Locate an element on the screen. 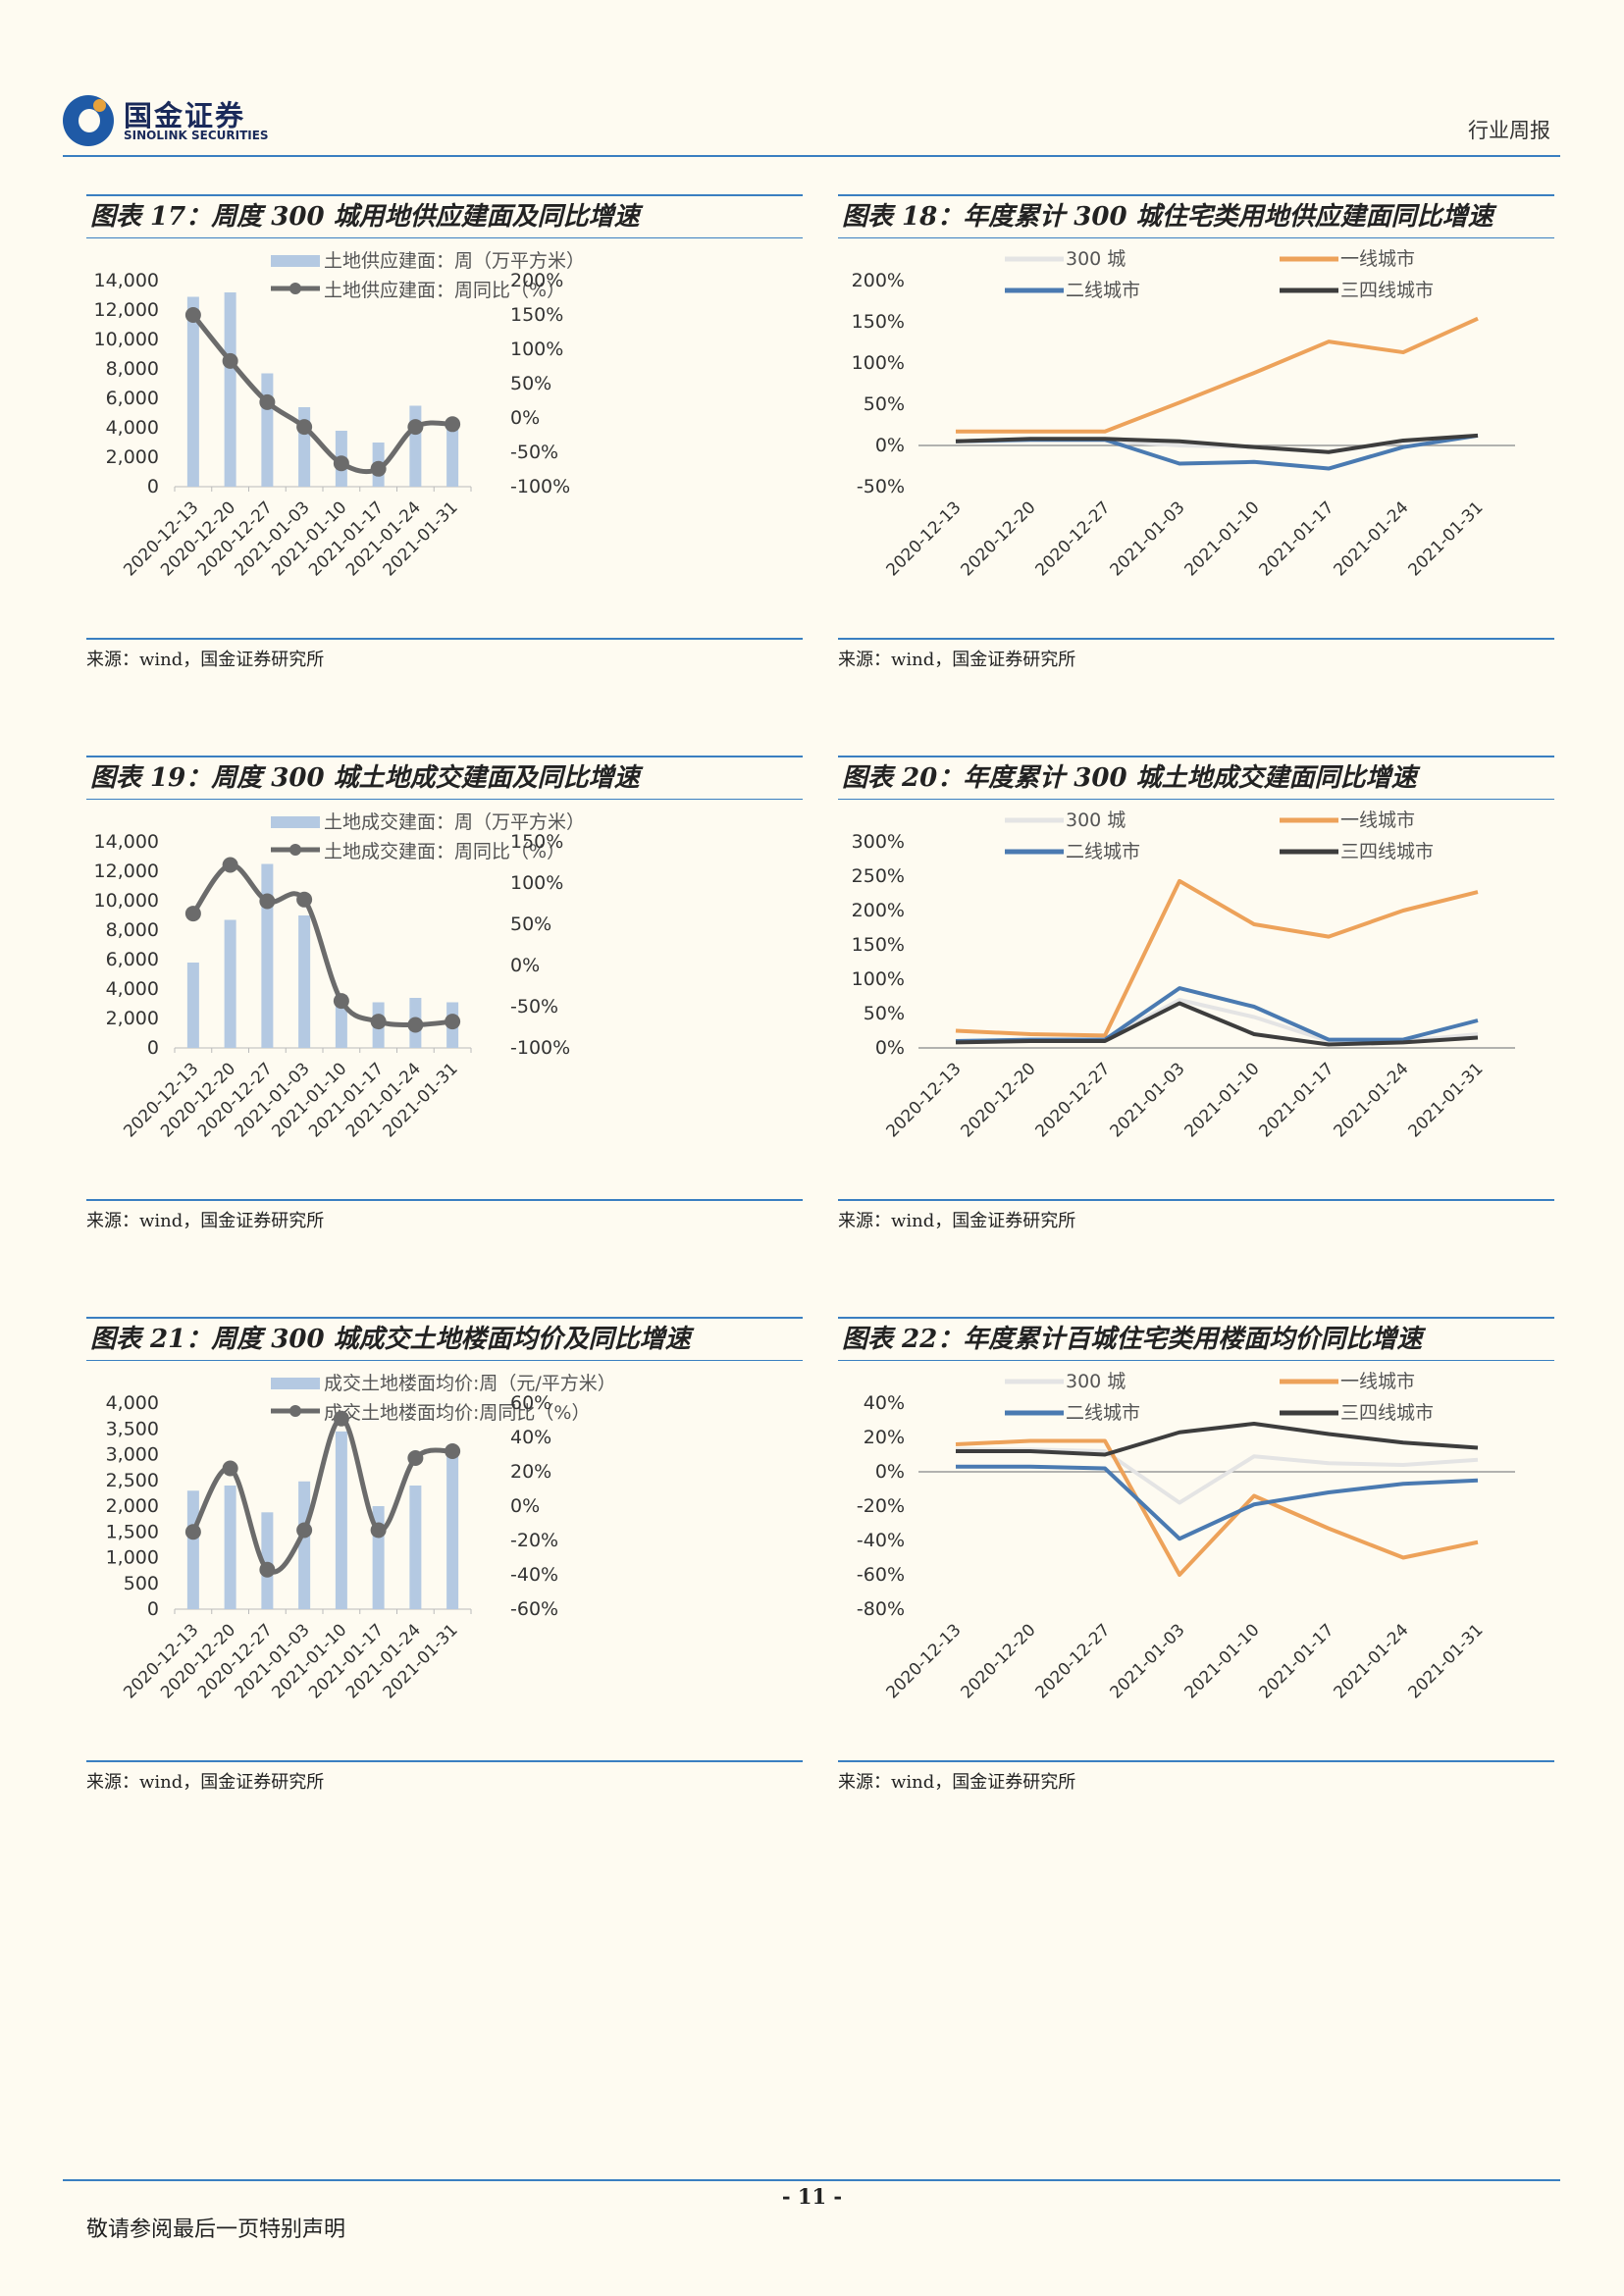  y-right-tick-label: -60% is located at coordinates (534, 1609).